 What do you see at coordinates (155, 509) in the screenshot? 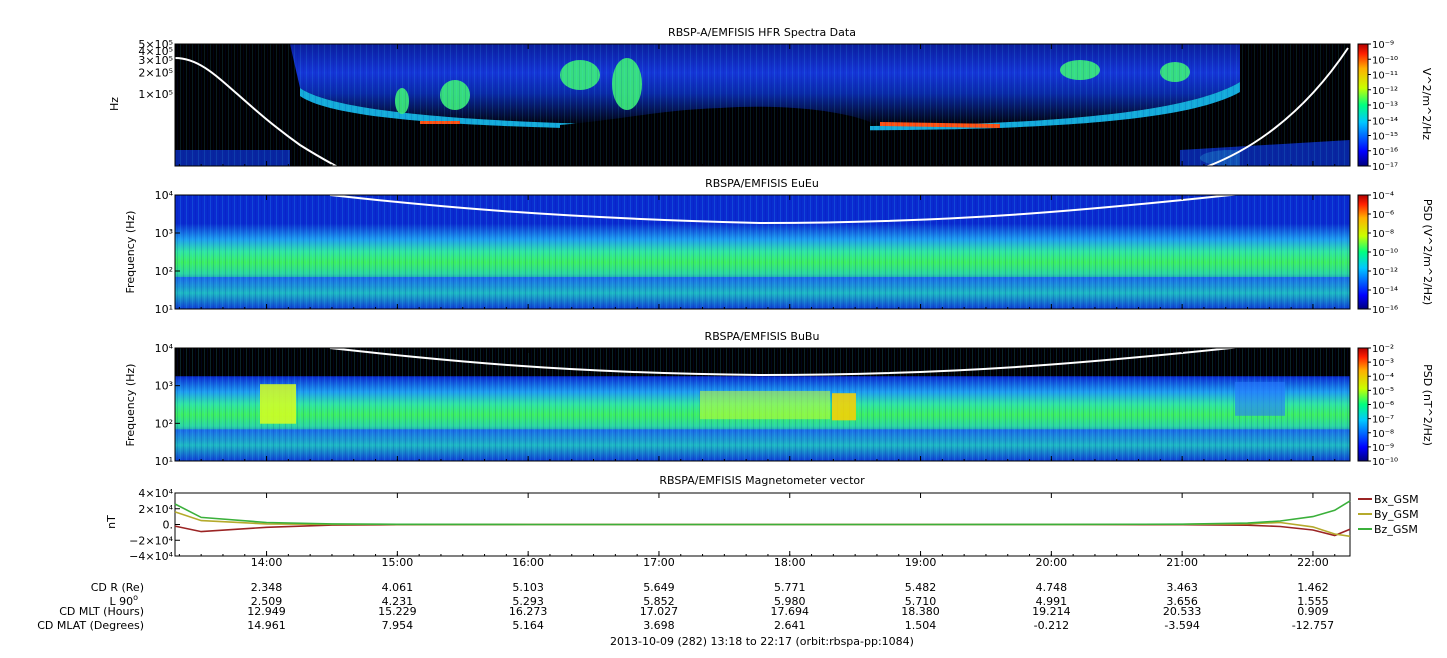
I see `panel4-ytick-label: 2×10⁴` at bounding box center [155, 509].